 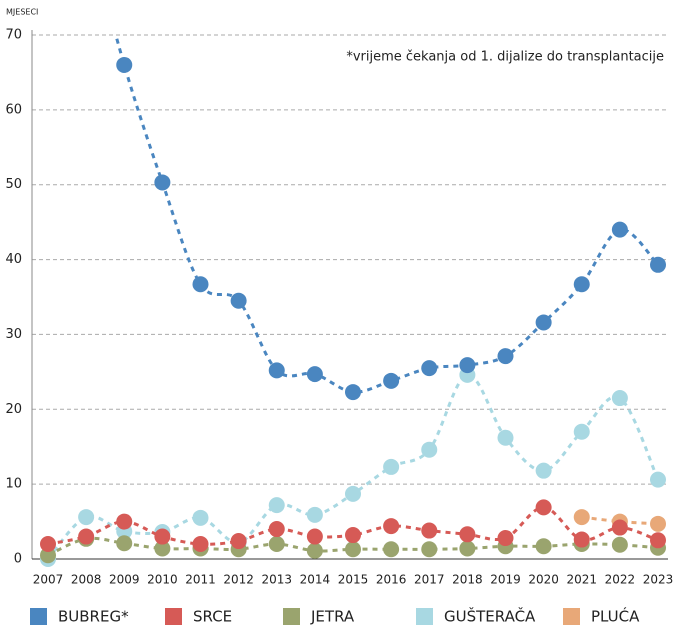 I want to click on y-tick-label: 60, so click(x=13, y=109).